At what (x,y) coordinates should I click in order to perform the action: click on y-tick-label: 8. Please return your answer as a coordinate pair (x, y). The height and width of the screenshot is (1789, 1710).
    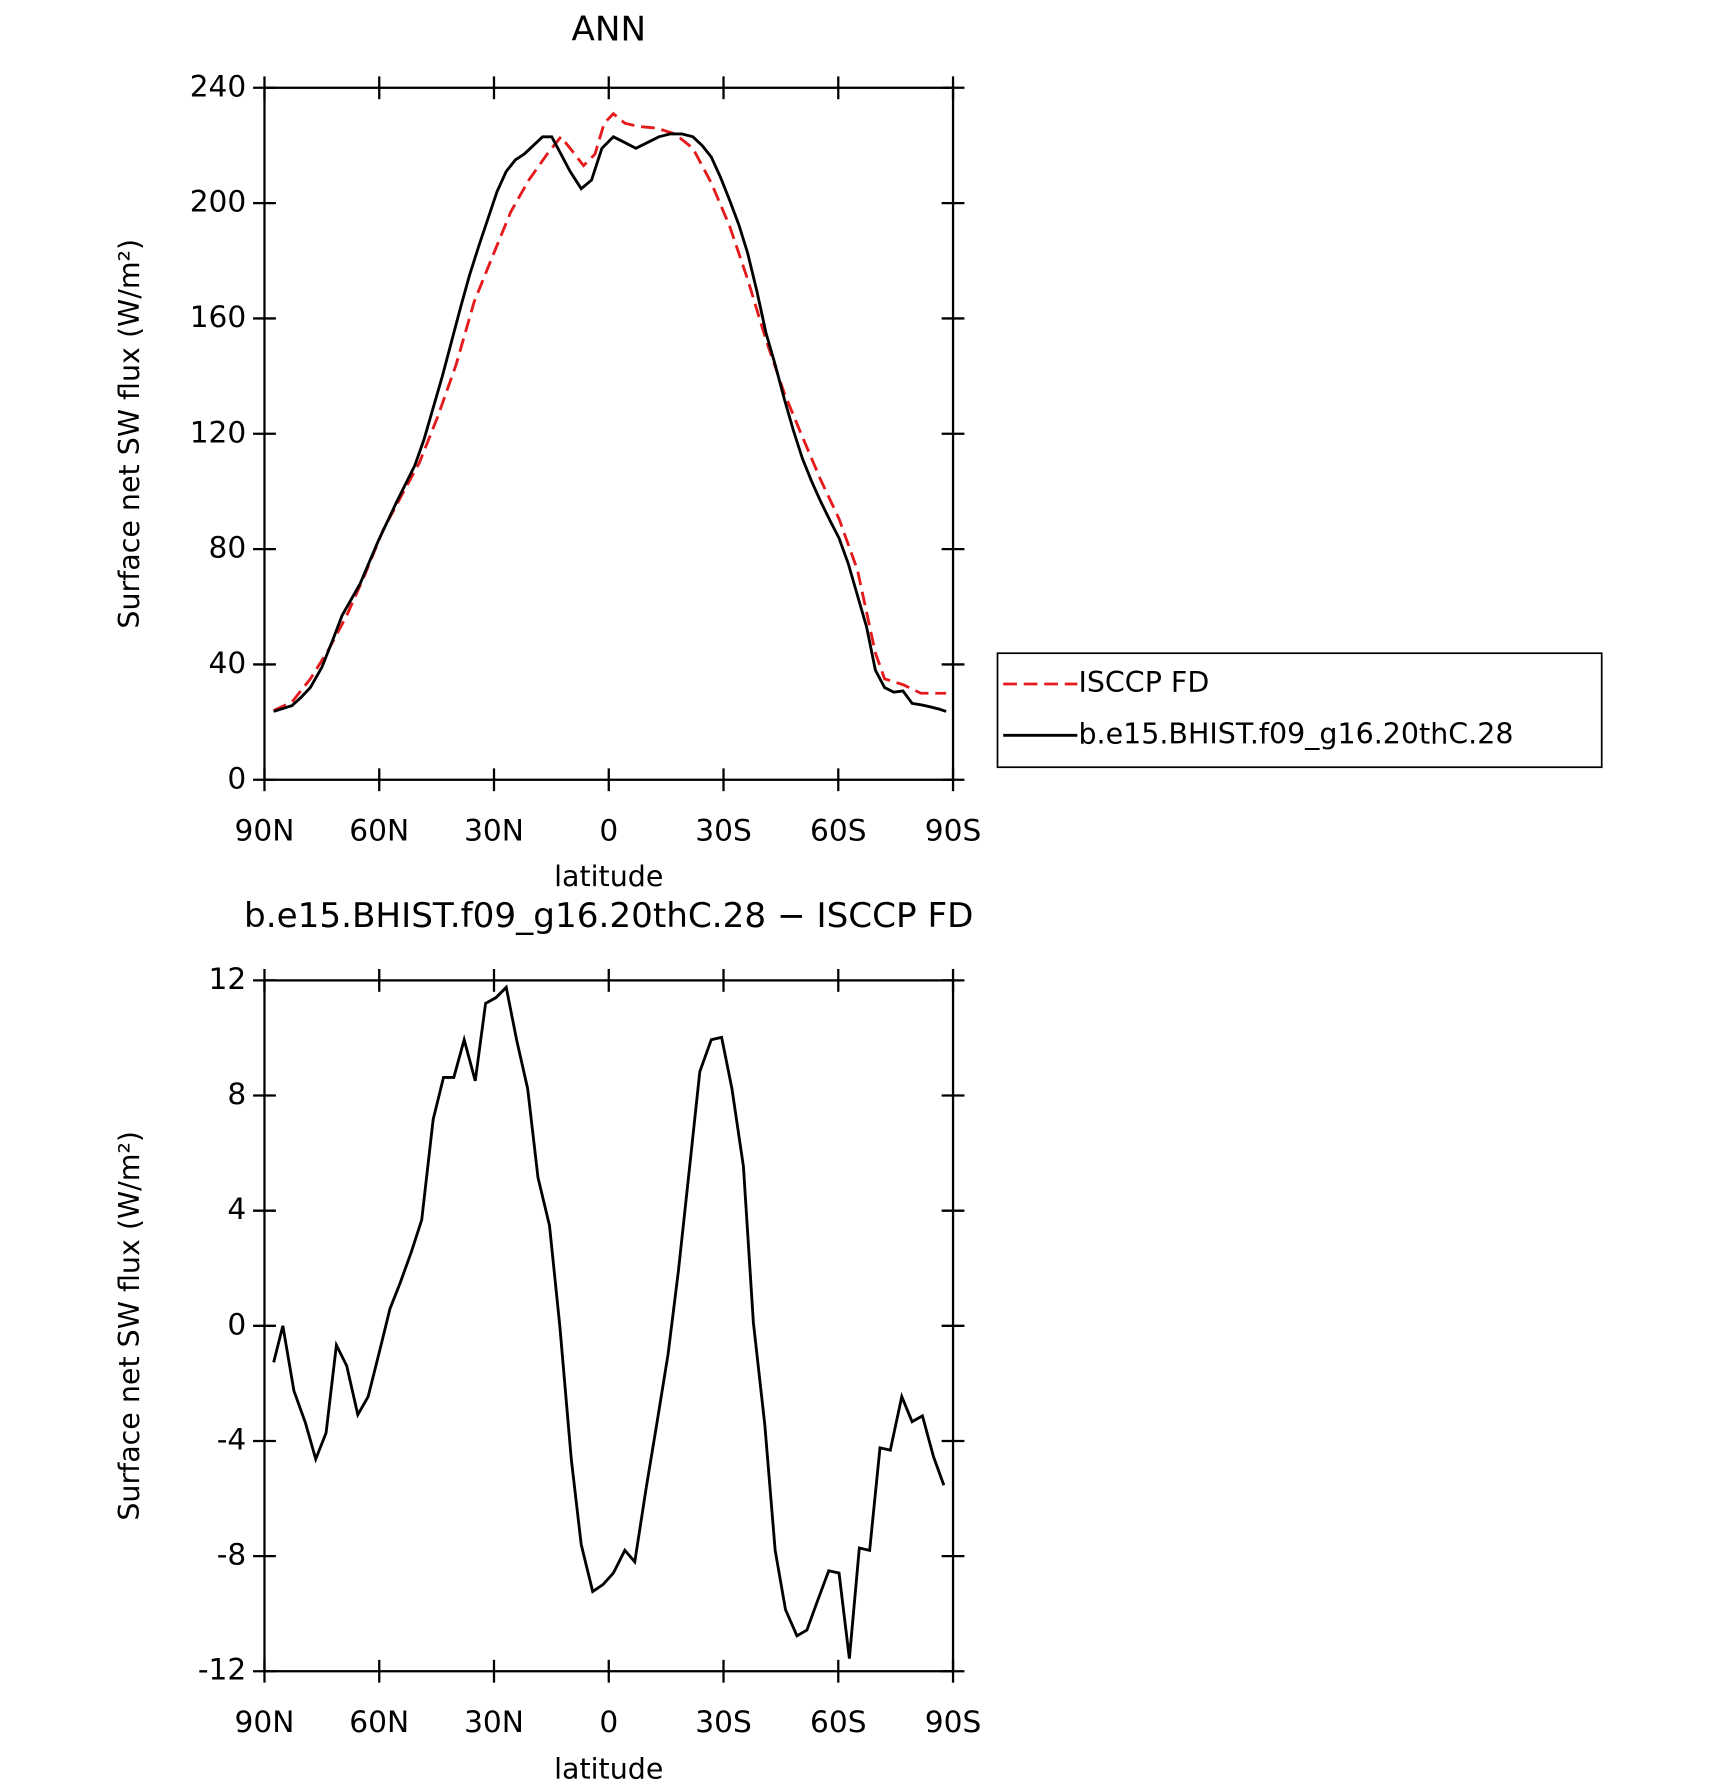
    Looking at the image, I should click on (236, 1093).